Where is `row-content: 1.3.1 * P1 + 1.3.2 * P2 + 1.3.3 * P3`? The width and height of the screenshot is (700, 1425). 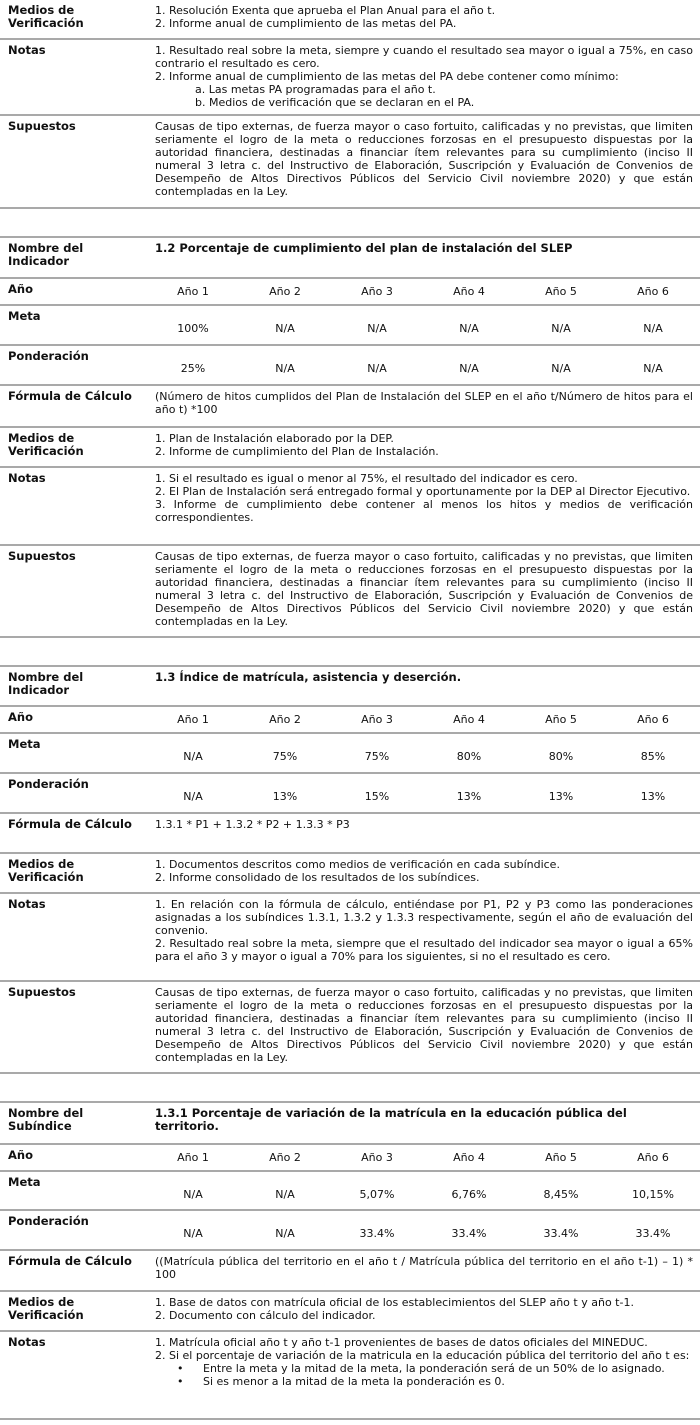 row-content: 1.3.1 * P1 + 1.3.2 * P2 + 1.3.3 * P3 is located at coordinates (423, 833).